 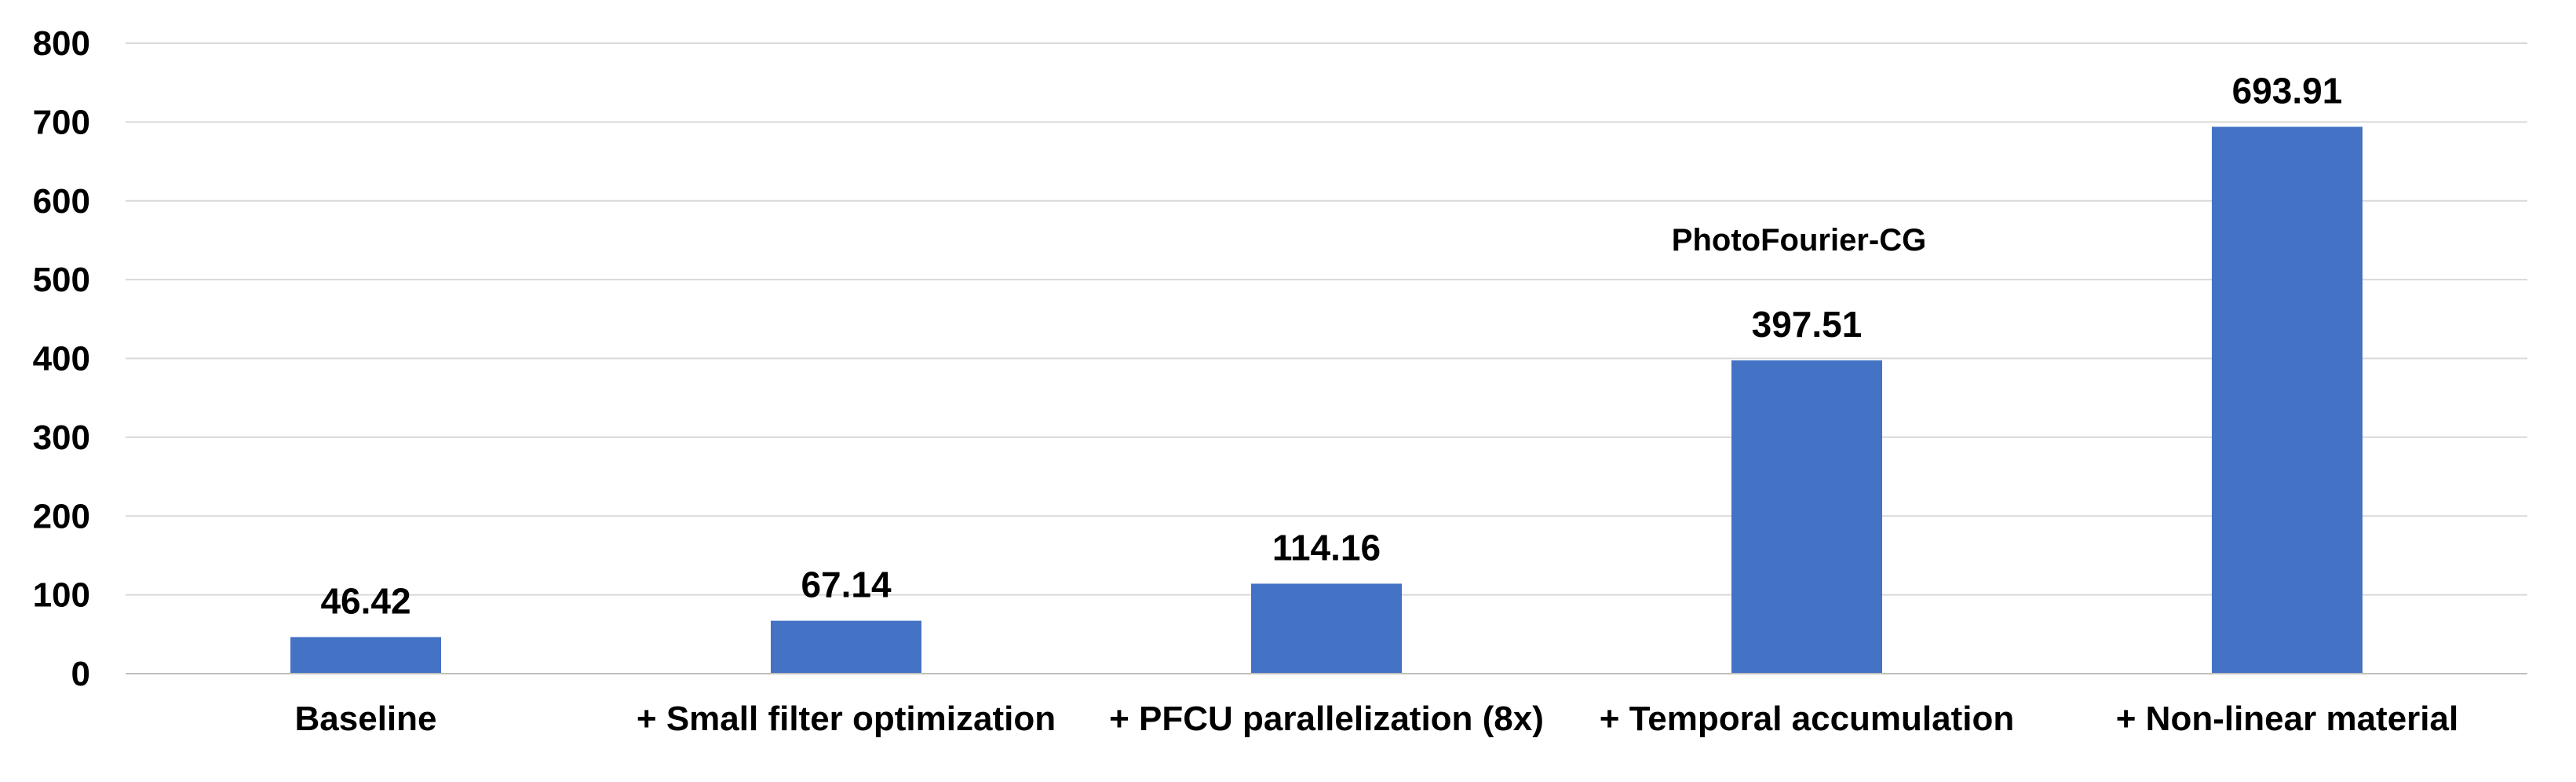 I want to click on annotations: PhotoFourier-CG, so click(x=1799, y=240).